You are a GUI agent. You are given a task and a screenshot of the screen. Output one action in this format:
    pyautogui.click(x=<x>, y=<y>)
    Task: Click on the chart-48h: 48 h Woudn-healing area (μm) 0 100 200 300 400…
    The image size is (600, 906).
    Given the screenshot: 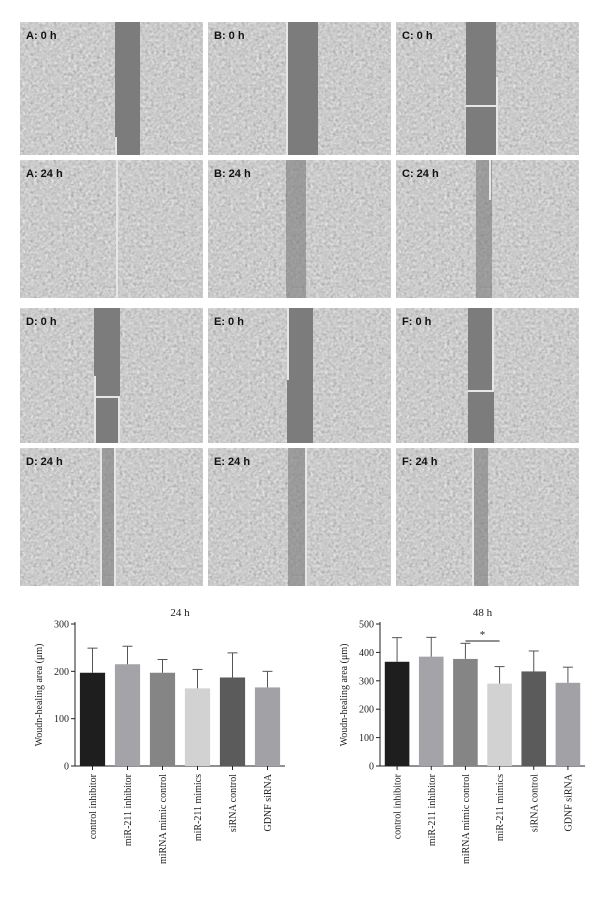 What is the action you would take?
    pyautogui.click(x=462, y=735)
    